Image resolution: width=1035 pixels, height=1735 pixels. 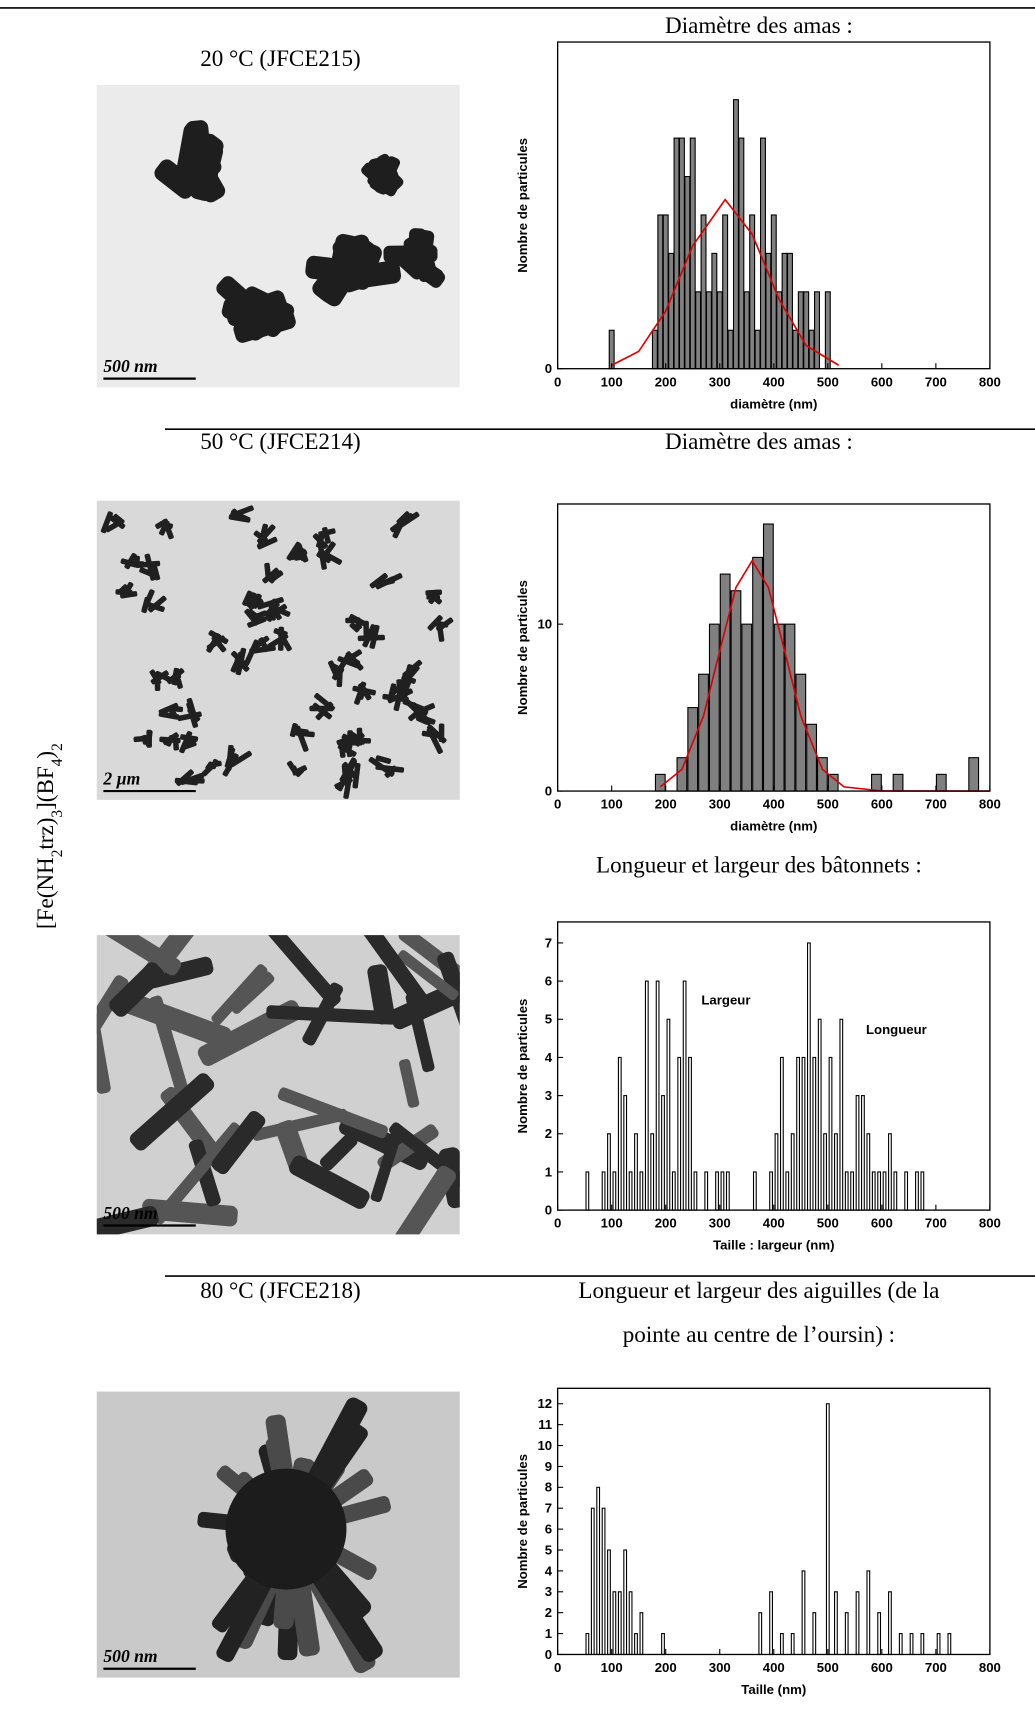 I want to click on compound-label: [Fe(NH2trz)3](BF4)2, so click(x=49, y=836).